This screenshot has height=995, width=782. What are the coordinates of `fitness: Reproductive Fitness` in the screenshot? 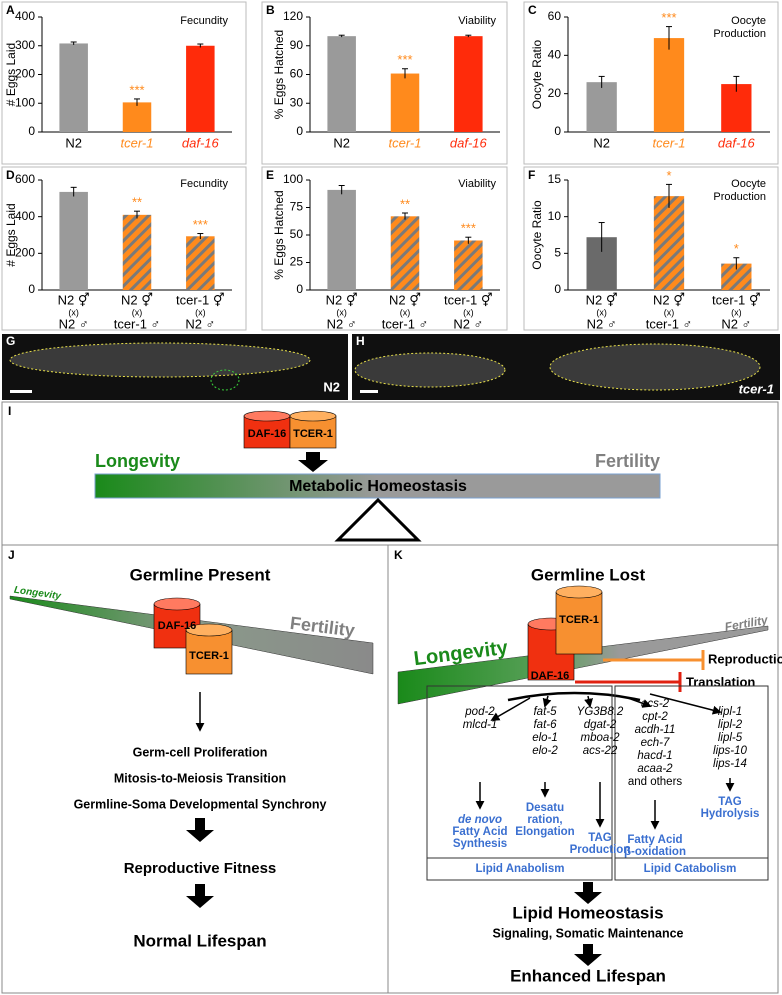 It's located at (200, 868).